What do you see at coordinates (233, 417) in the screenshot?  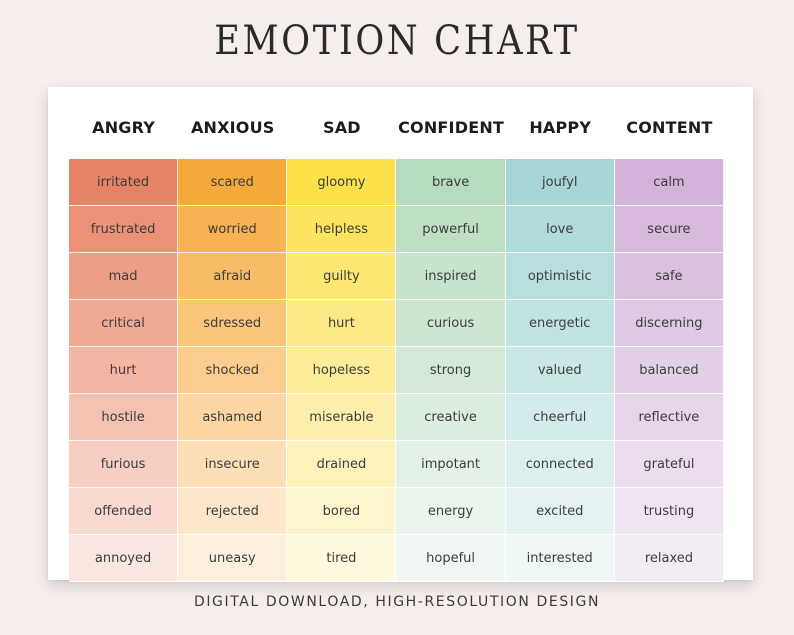 I see `emotion-cell: ashamed` at bounding box center [233, 417].